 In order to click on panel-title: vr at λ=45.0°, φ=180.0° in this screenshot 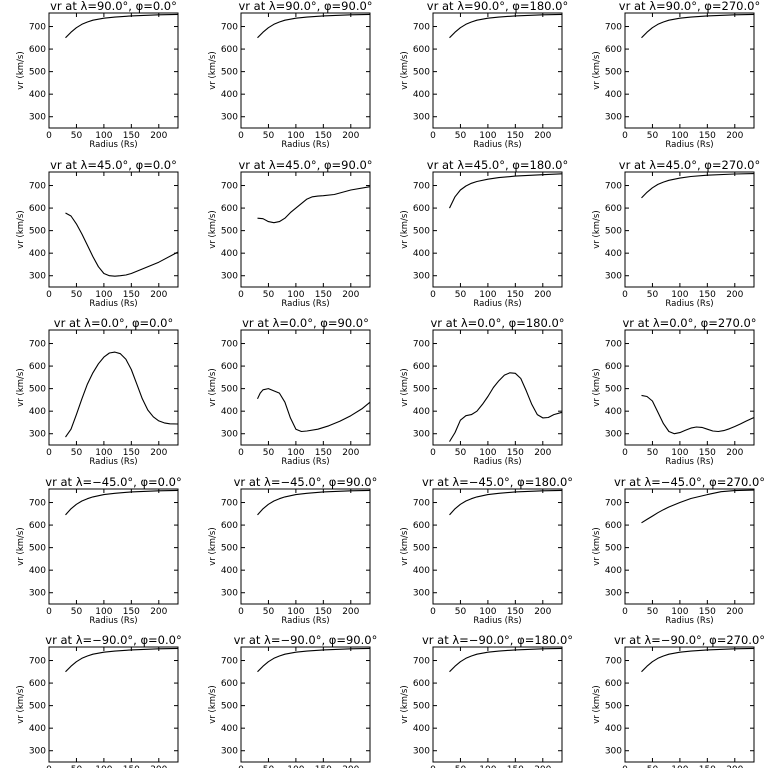, I will do `click(497, 165)`.